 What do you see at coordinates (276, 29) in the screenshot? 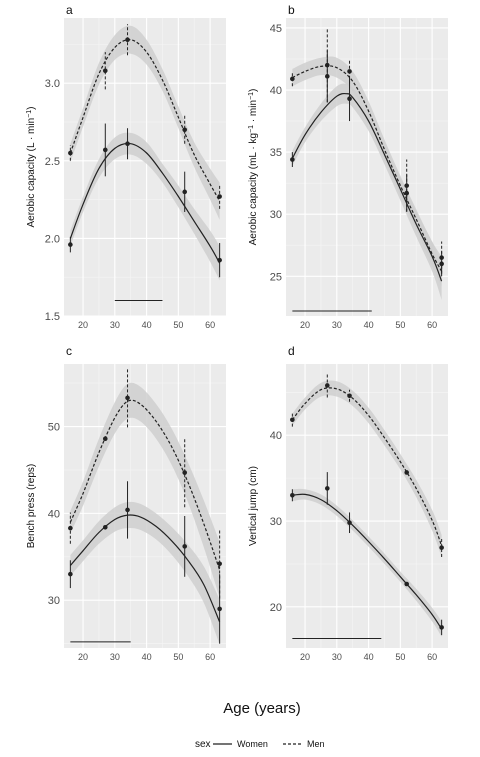
I see `y-tick-label: 45` at bounding box center [276, 29].